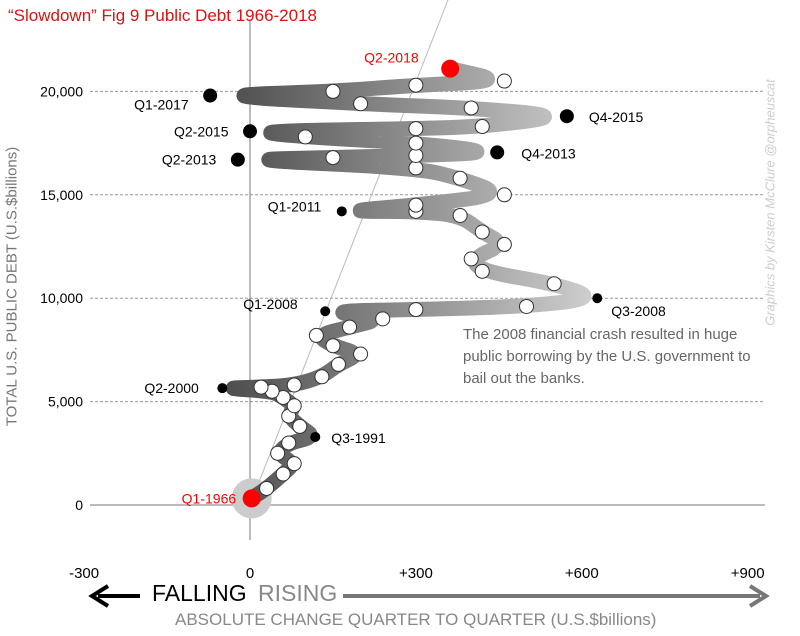 The width and height of the screenshot is (800, 636). What do you see at coordinates (189, 160) in the screenshot?
I see `point-label: Q2-2013` at bounding box center [189, 160].